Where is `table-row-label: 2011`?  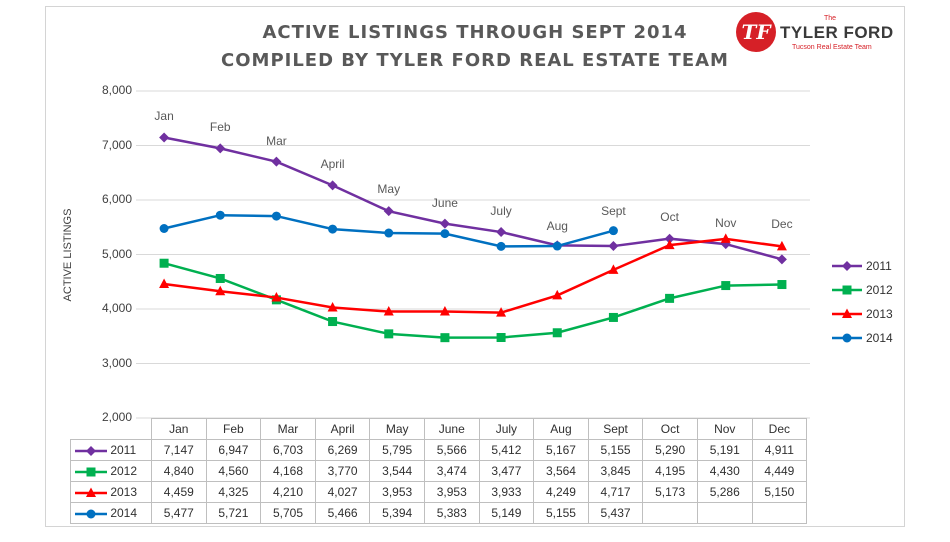
table-row-label: 2011 is located at coordinates (111, 450).